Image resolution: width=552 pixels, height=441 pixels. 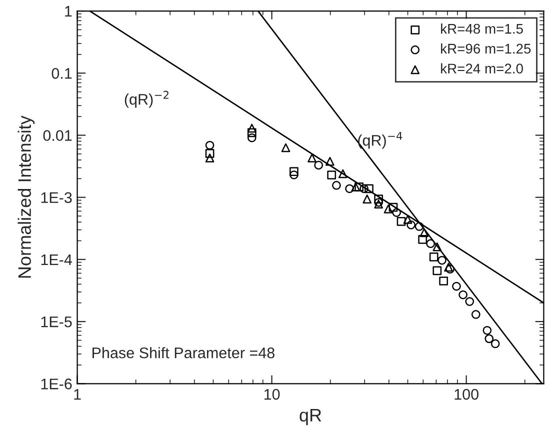 What do you see at coordinates (56, 259) in the screenshot?
I see `y-tick-label: 1E-4` at bounding box center [56, 259].